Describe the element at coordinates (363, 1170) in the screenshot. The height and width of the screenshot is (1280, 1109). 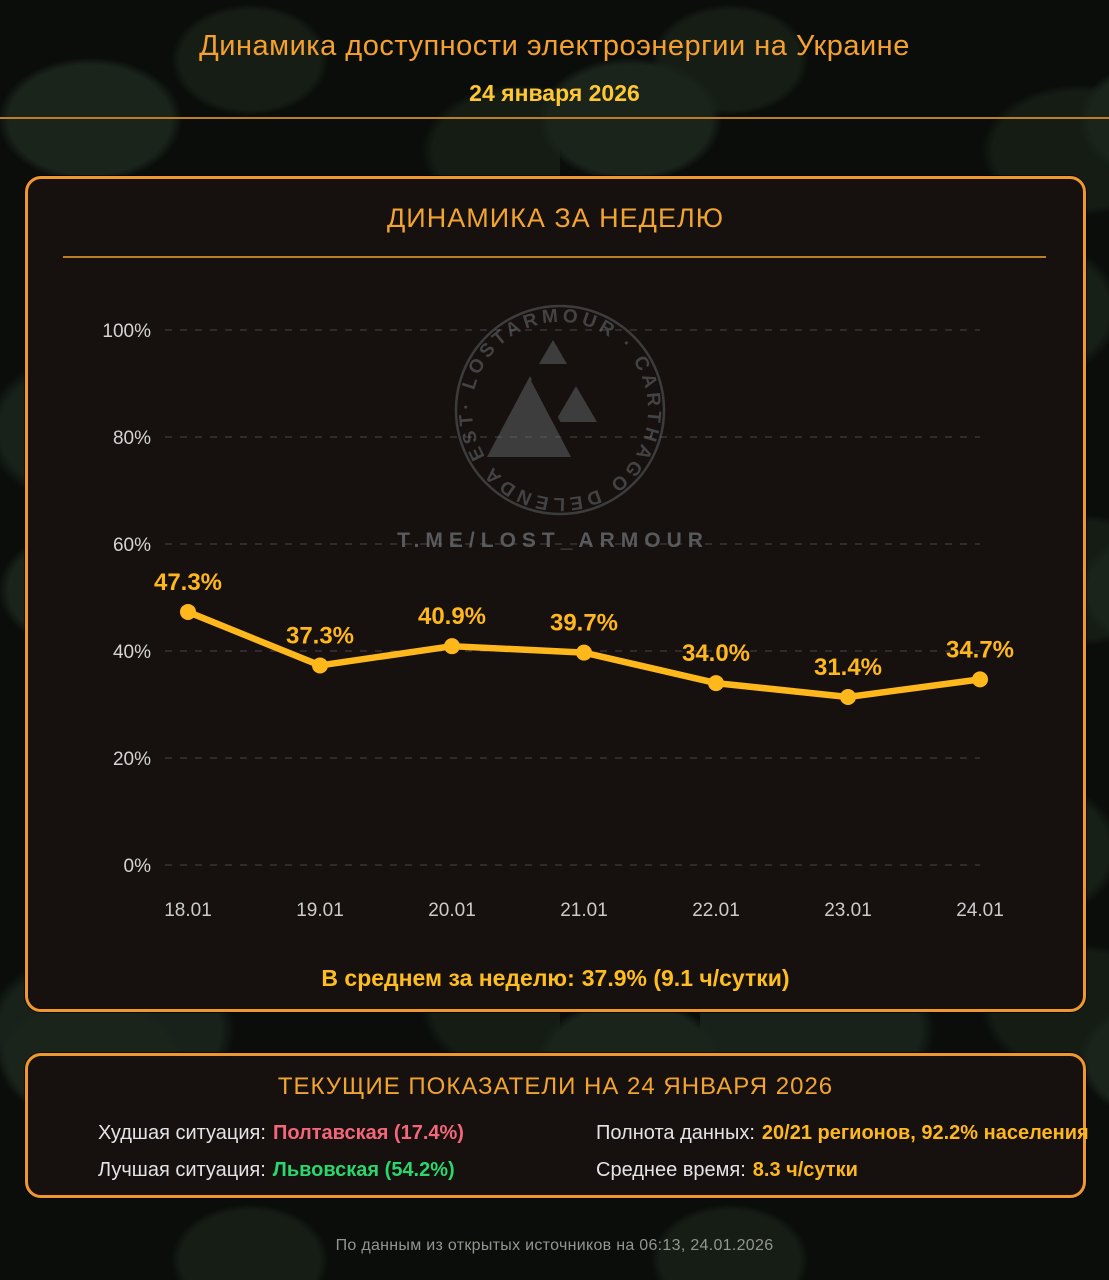
I see `stat-best-value: Львовская (54.2%)` at that location.